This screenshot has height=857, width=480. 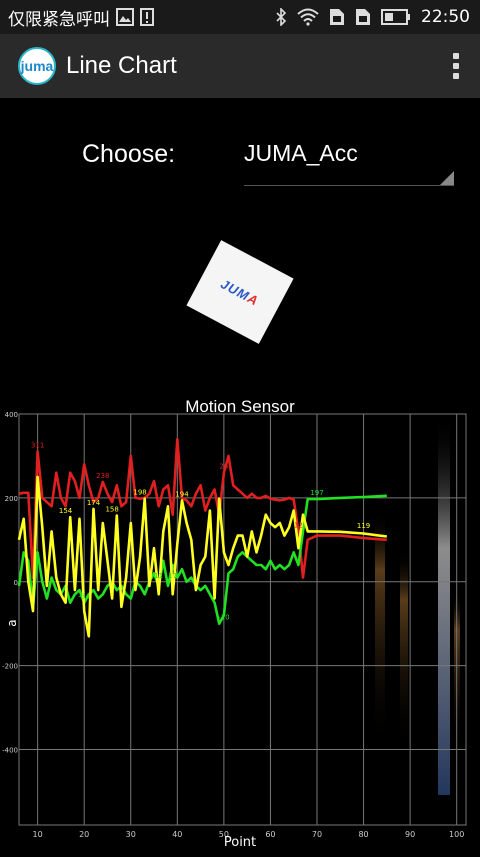 I want to click on y-tick-label: 200, so click(x=11, y=499).